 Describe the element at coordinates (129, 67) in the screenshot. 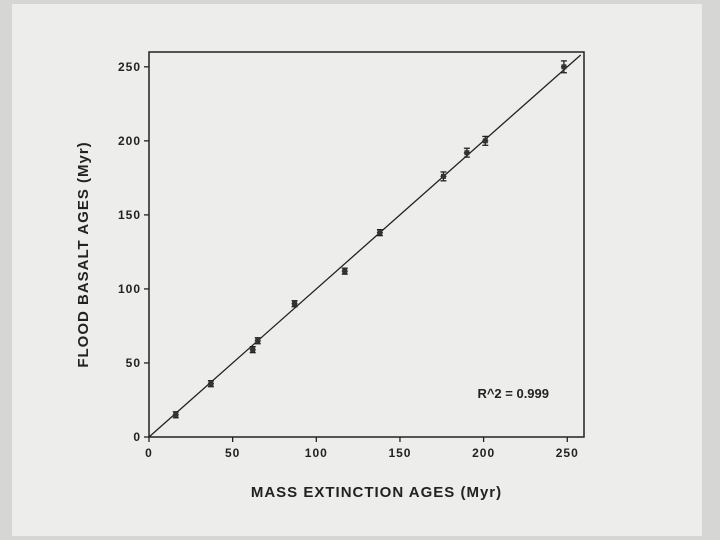

I see `y-tick-label: 250` at that location.